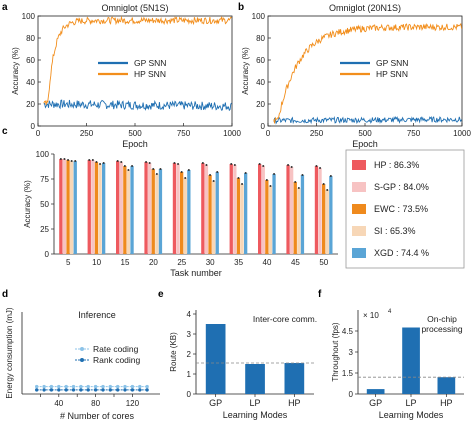 This screenshot has height=437, width=474. Describe the element at coordinates (210, 262) in the screenshot. I see `x-tick-label: 30` at that location.